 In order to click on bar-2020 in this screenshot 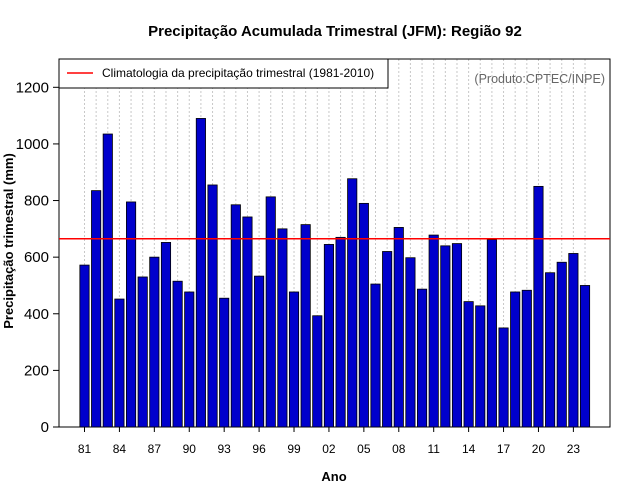, I will do `click(538, 306)`.